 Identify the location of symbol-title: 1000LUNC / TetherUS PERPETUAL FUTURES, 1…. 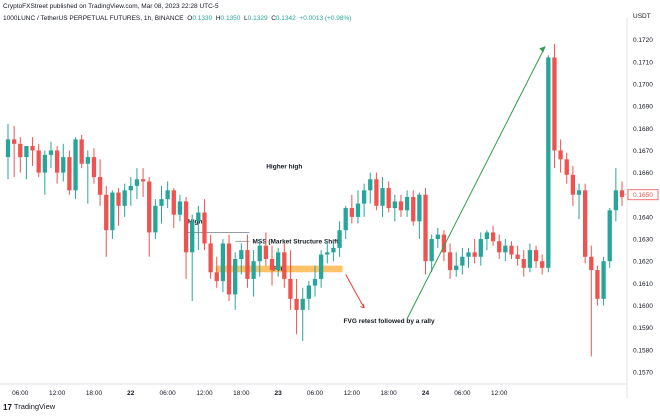
(93, 18).